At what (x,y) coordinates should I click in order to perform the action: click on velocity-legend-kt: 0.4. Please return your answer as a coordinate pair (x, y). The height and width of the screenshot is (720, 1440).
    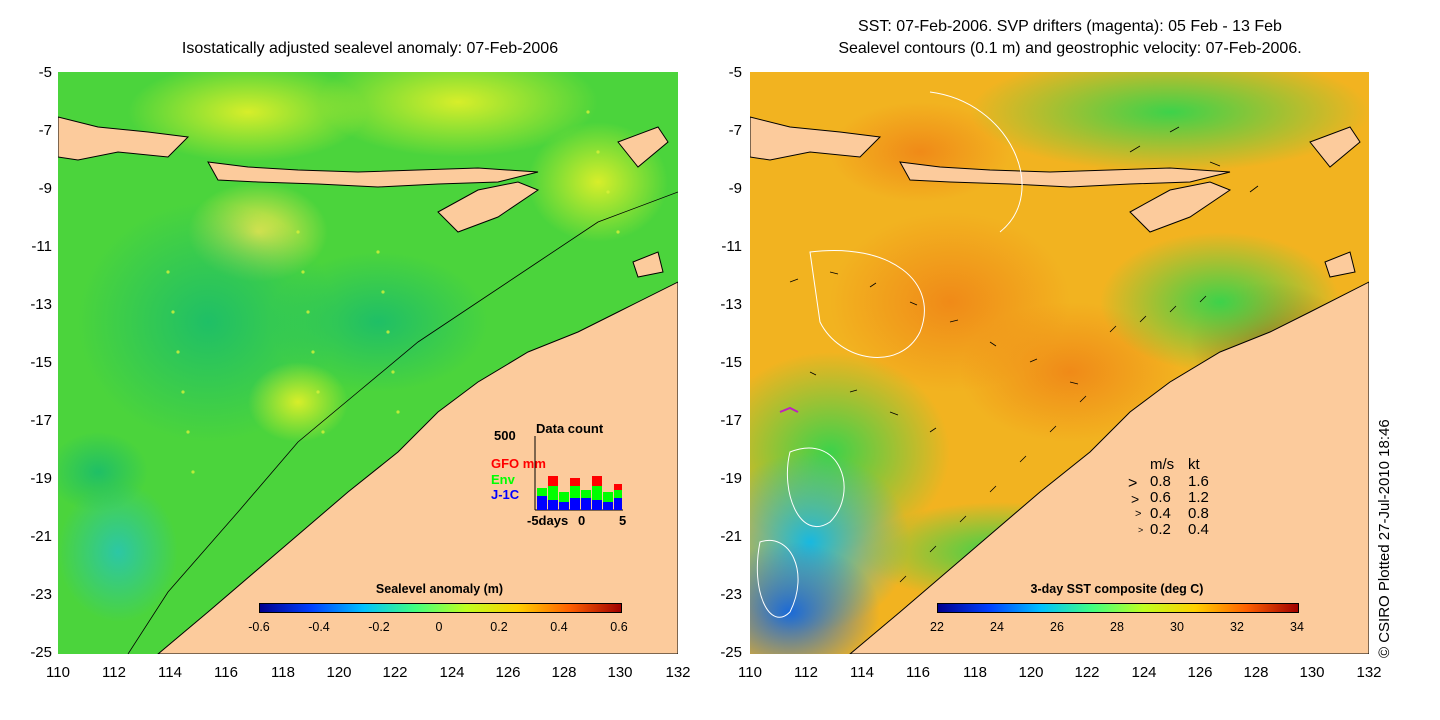
    Looking at the image, I should click on (1198, 529).